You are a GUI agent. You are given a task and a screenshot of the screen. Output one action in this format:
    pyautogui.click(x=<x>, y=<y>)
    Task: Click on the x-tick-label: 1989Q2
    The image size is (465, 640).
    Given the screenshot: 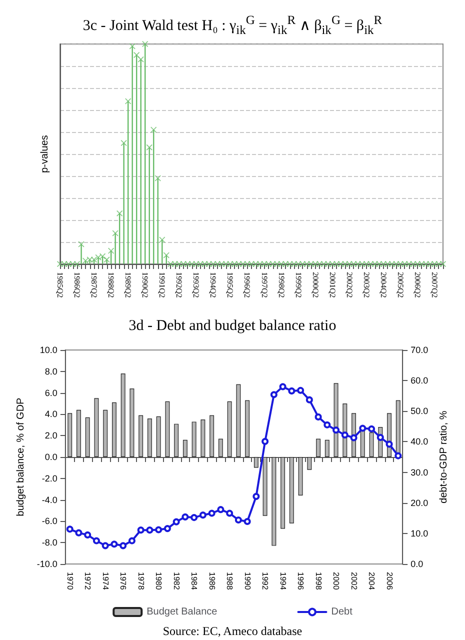 What is the action you would take?
    pyautogui.click(x=128, y=285)
    